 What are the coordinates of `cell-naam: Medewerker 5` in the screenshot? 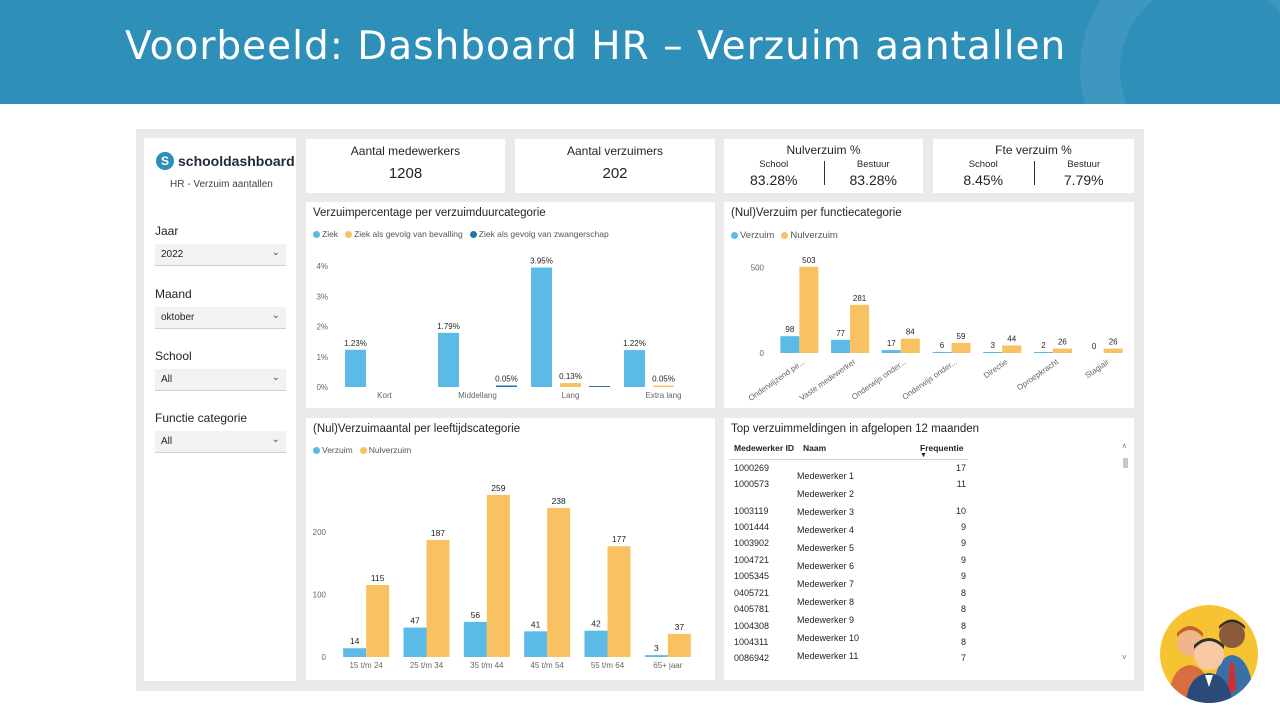 It's located at (826, 548).